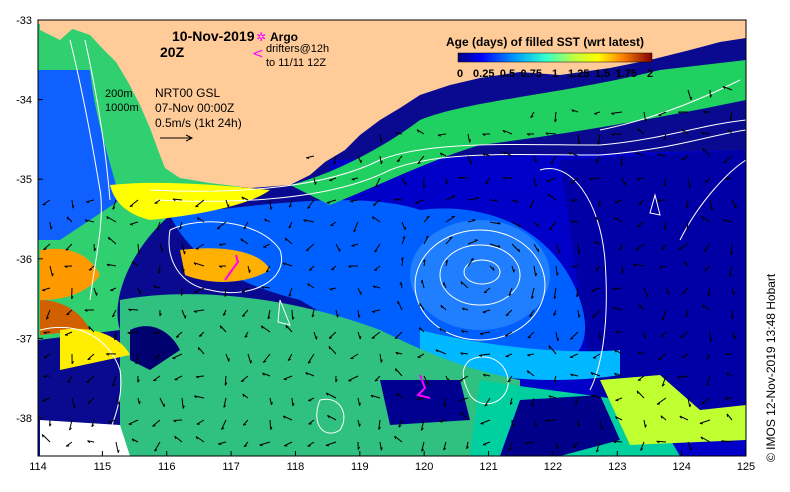 Image resolution: width=790 pixels, height=492 pixels. I want to click on map-hour: 20Z, so click(172, 52).